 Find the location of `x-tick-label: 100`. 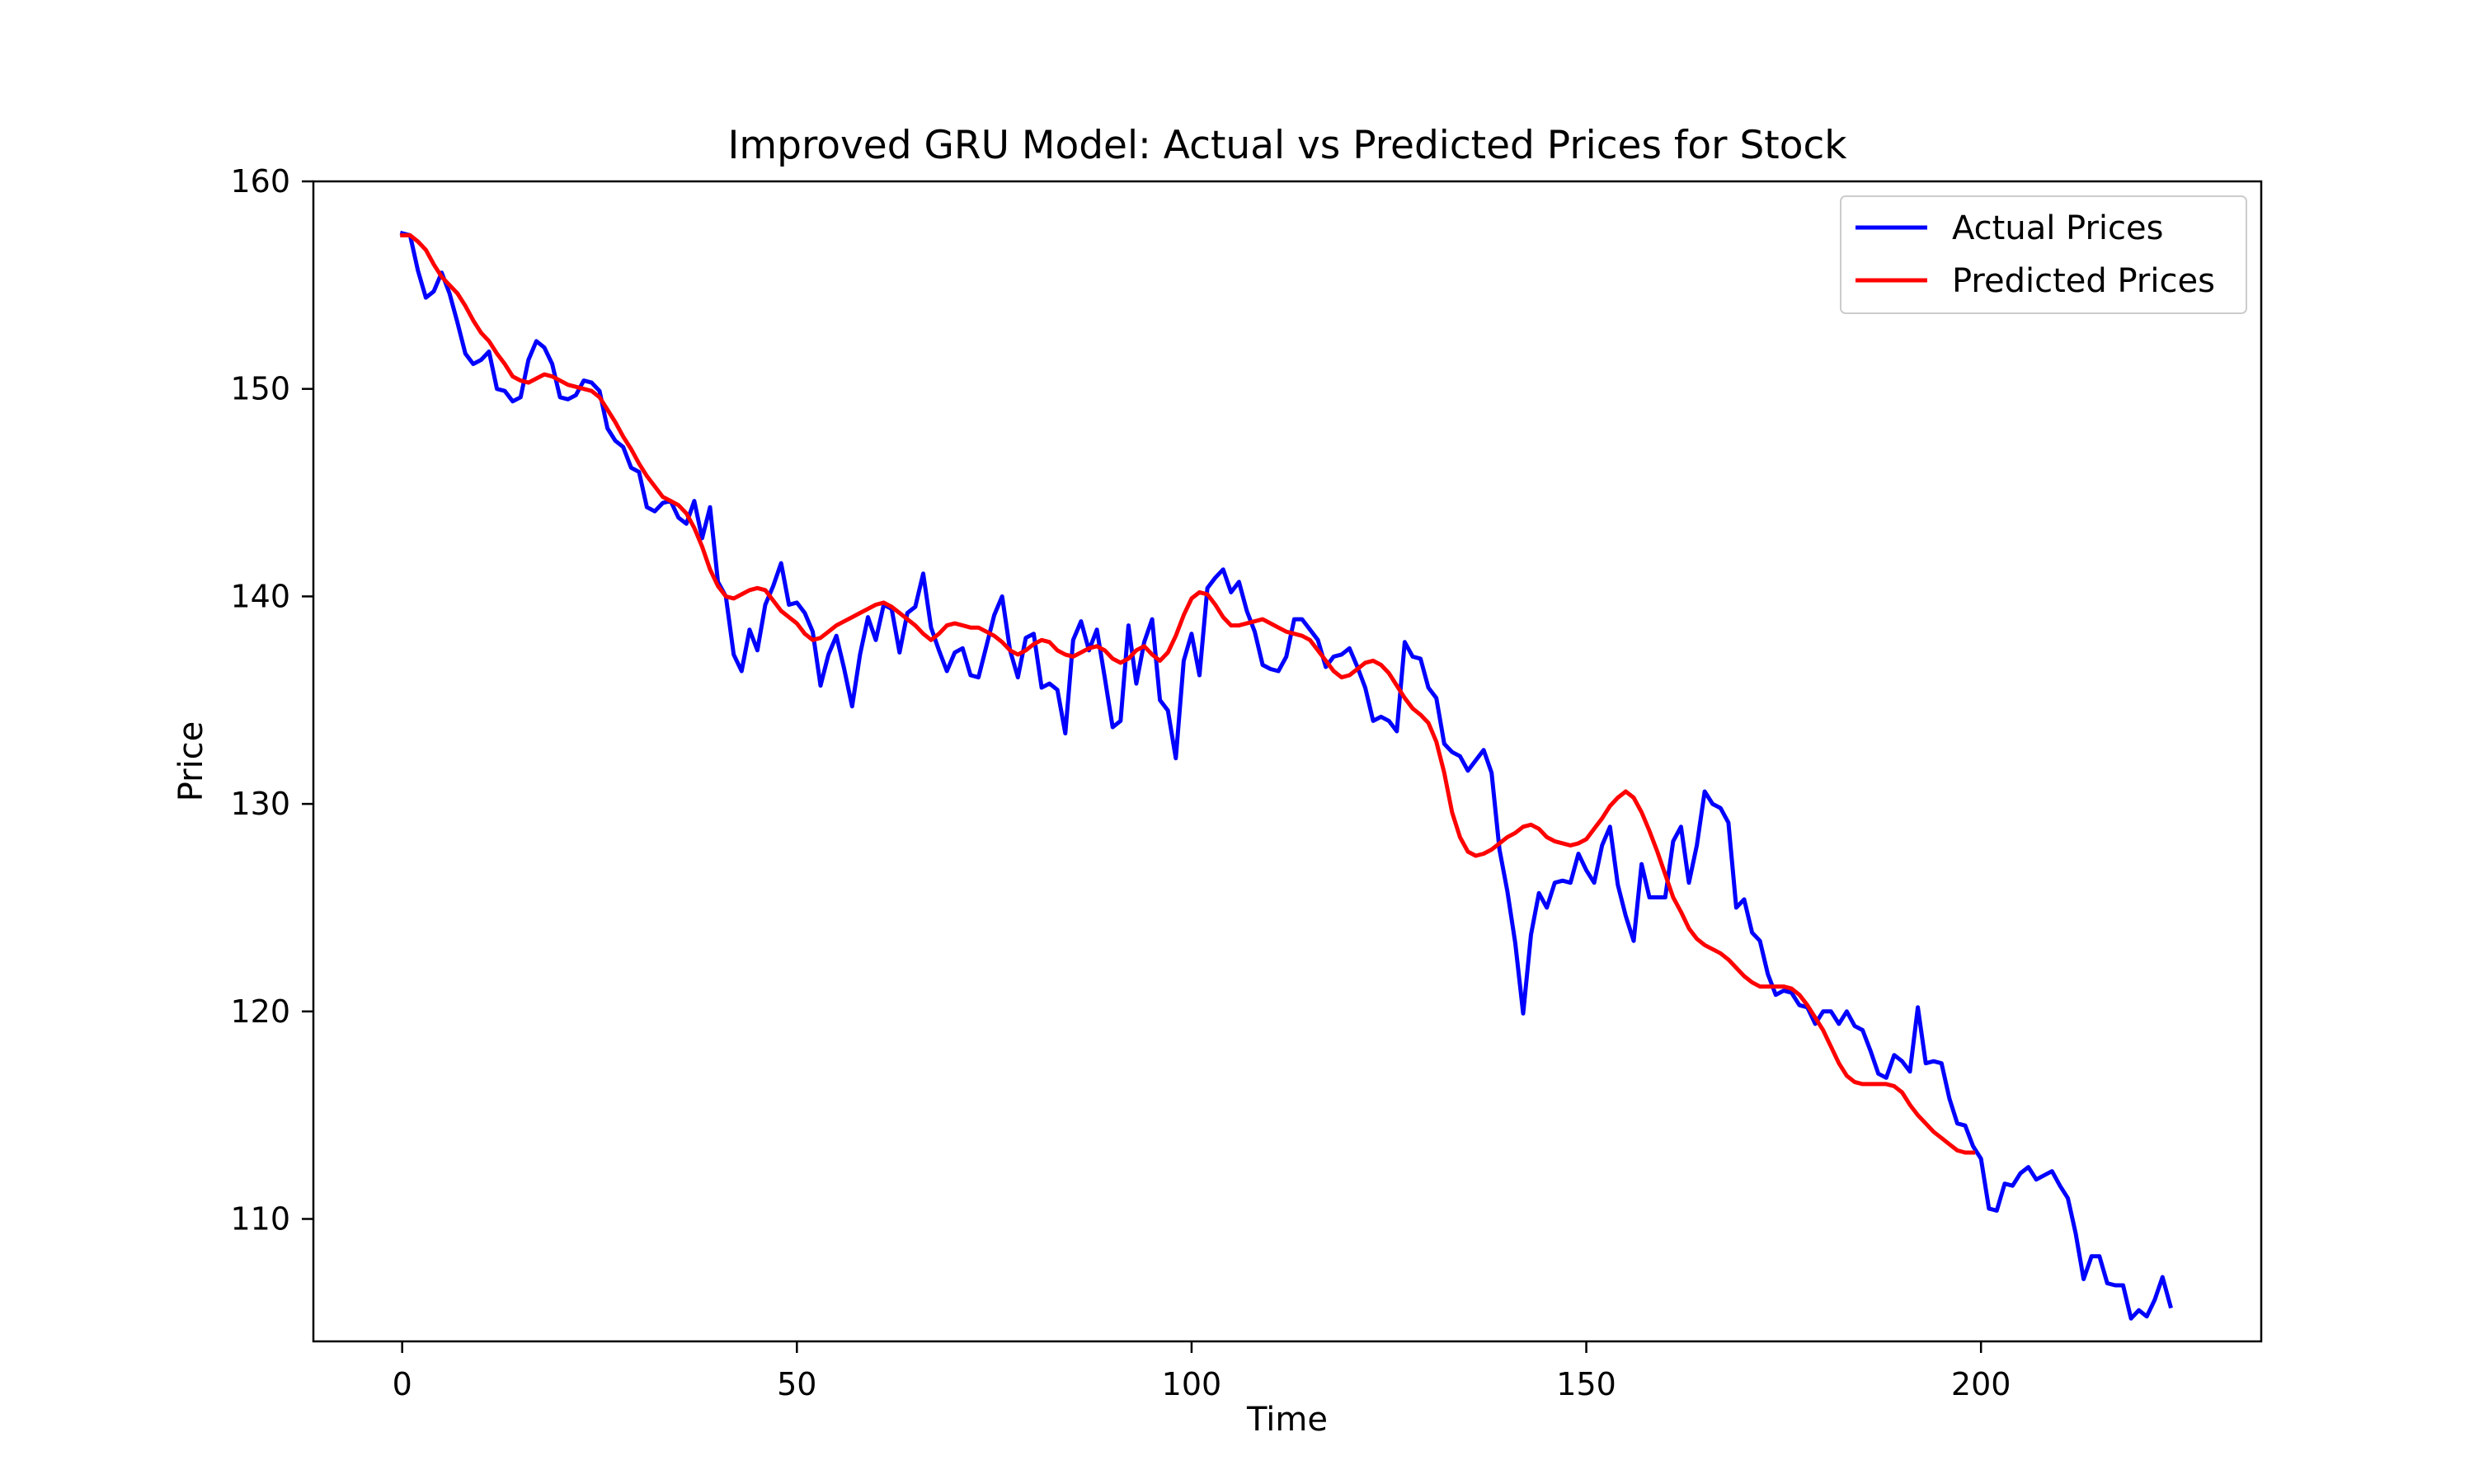

x-tick-label: 100 is located at coordinates (1192, 1384).